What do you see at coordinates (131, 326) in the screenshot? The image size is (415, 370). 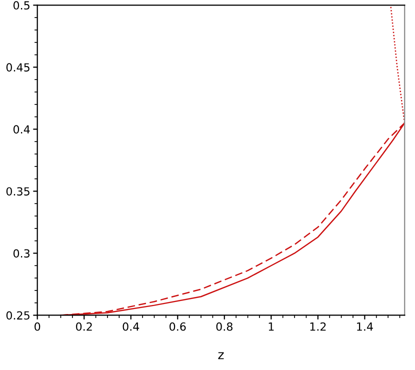 I see `x-tick-label: 0.4` at bounding box center [131, 326].